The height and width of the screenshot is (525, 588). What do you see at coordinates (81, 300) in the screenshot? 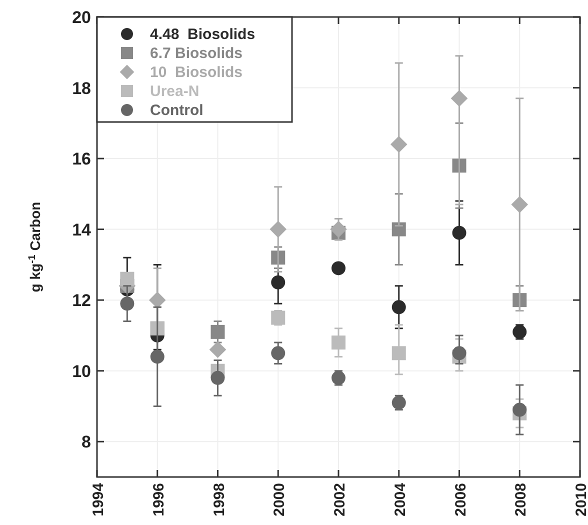
I see `y-tick-label: 12` at bounding box center [81, 300].